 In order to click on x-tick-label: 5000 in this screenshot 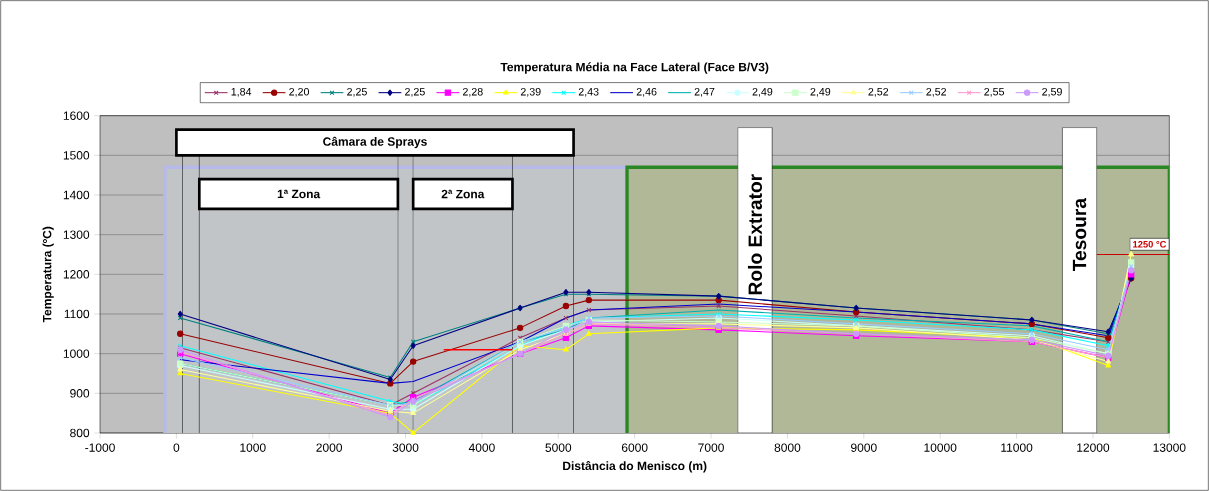, I will do `click(558, 447)`.